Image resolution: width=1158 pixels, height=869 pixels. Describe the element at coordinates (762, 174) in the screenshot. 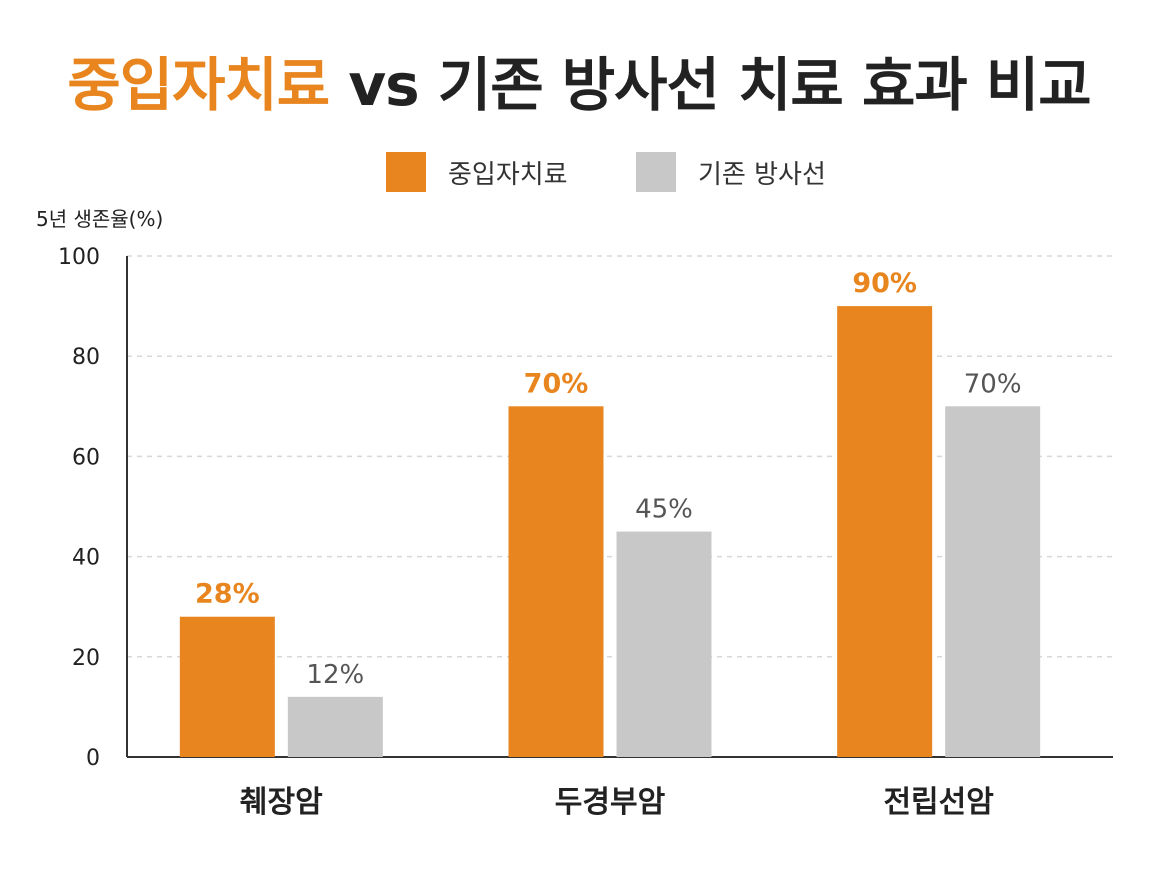

I see `legend-label-conventional: 기존 방사선` at that location.